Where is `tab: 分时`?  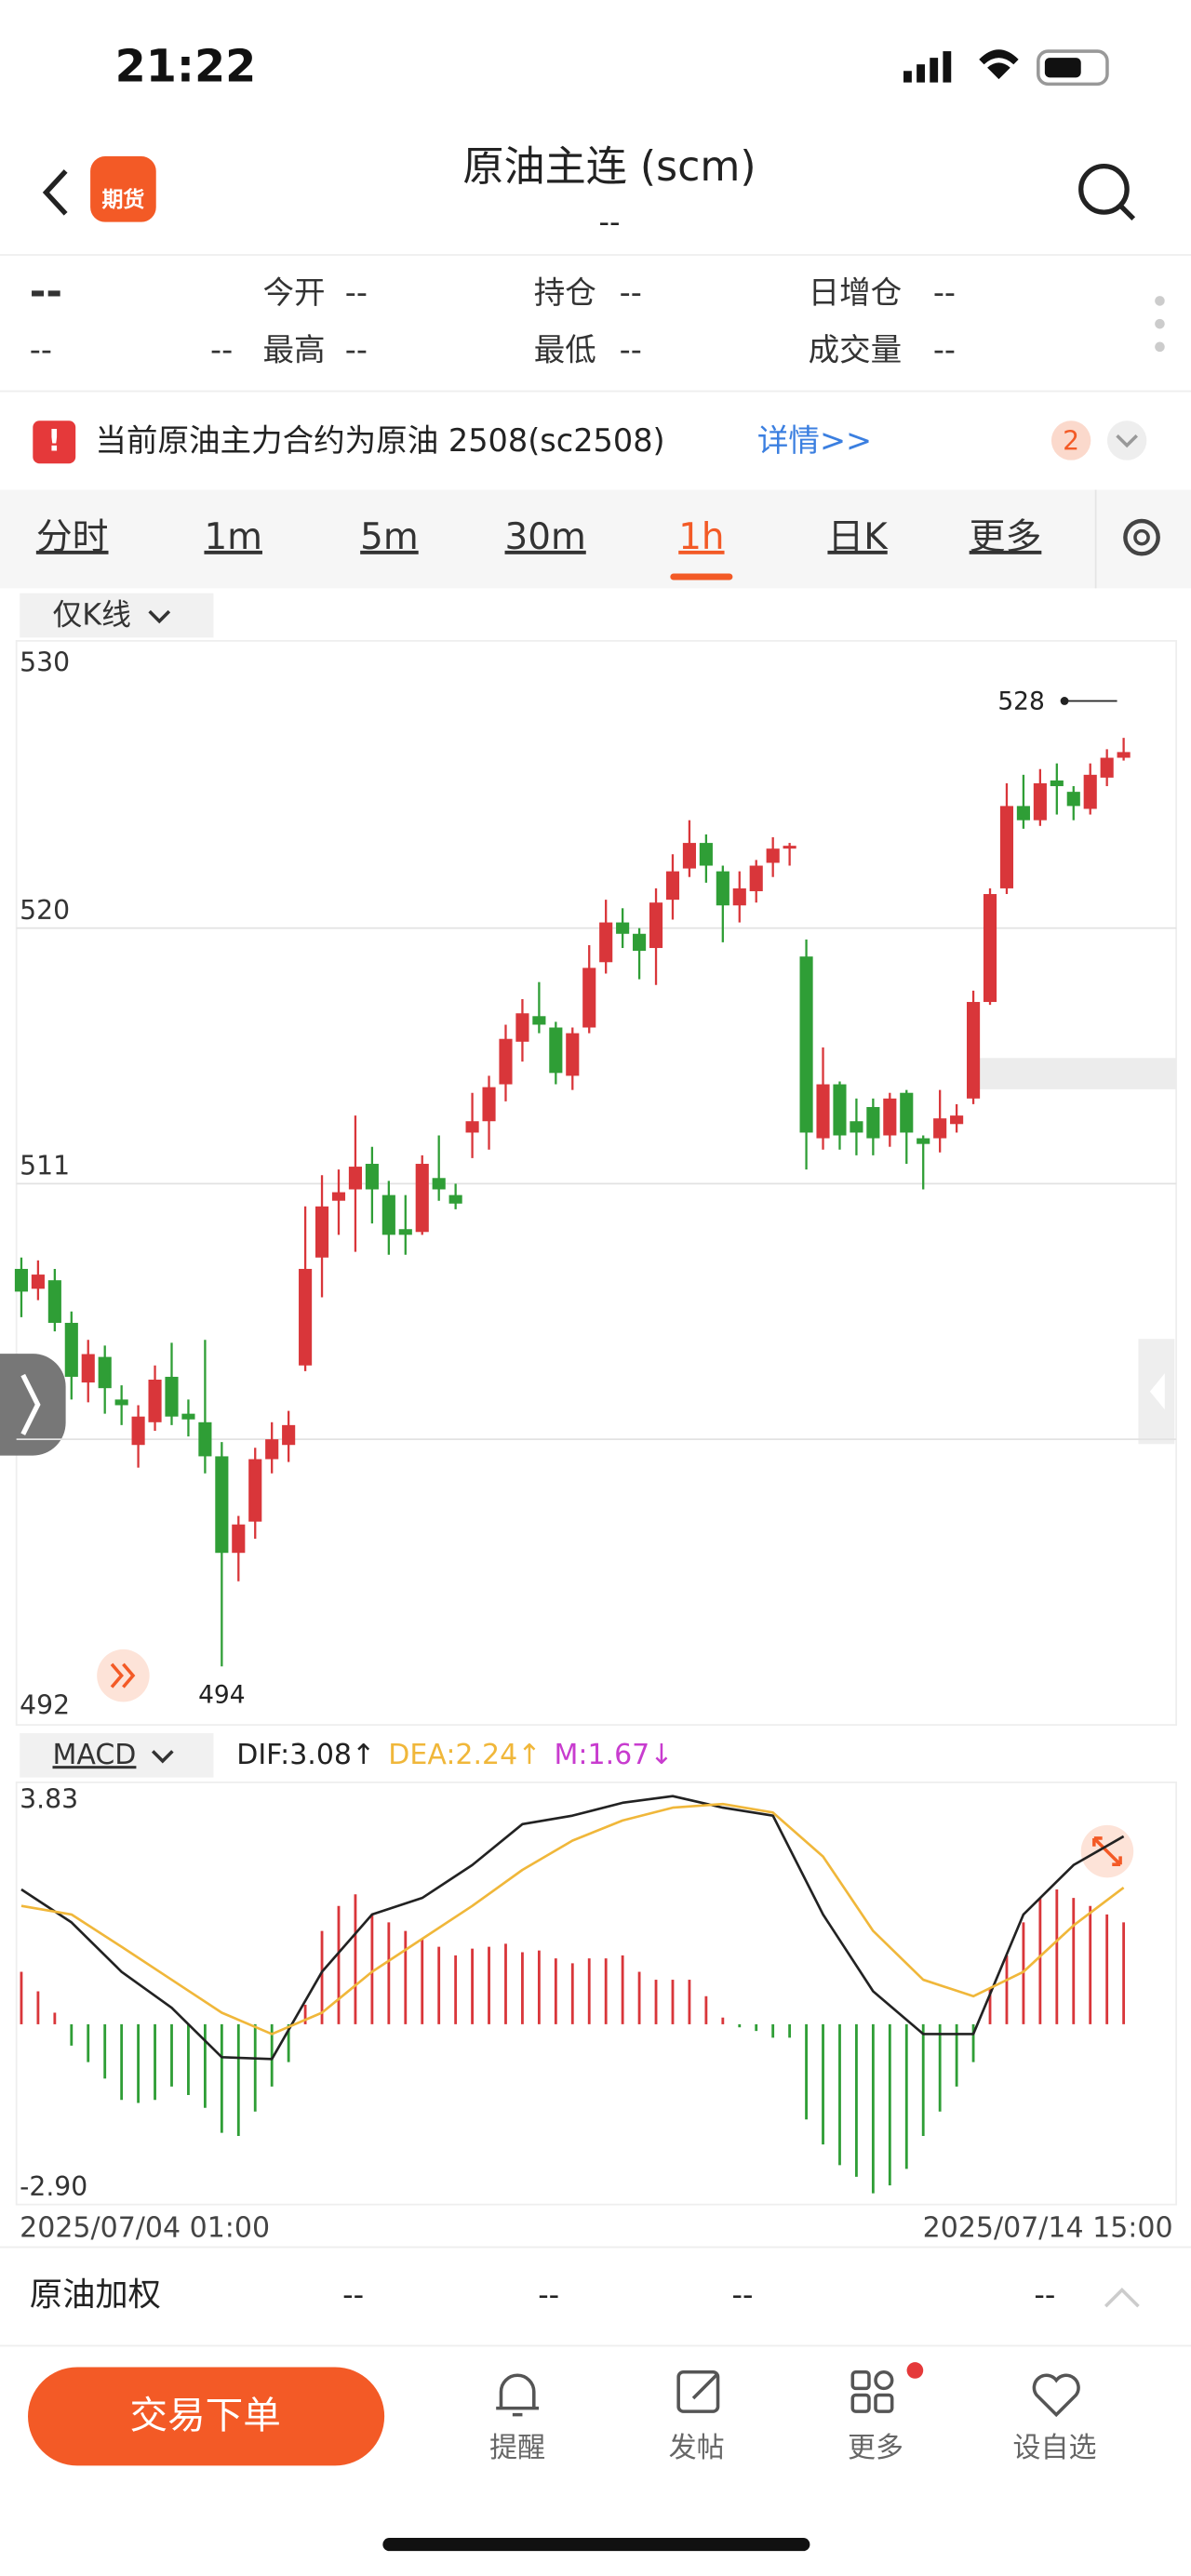 tab: 分时 is located at coordinates (72, 537).